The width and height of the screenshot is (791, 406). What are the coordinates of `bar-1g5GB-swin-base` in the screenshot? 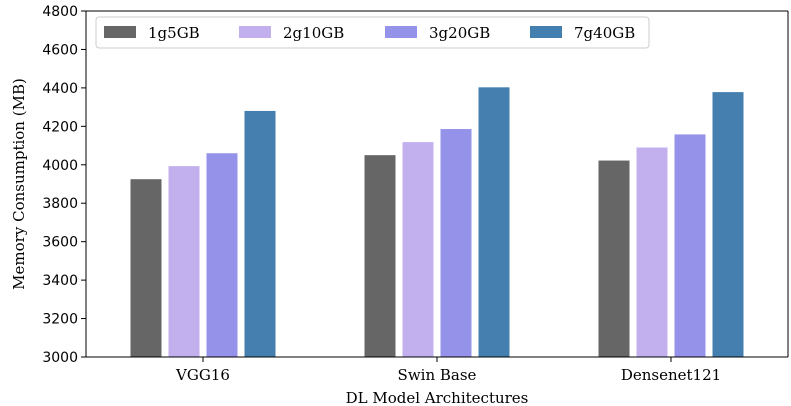 It's located at (380, 256).